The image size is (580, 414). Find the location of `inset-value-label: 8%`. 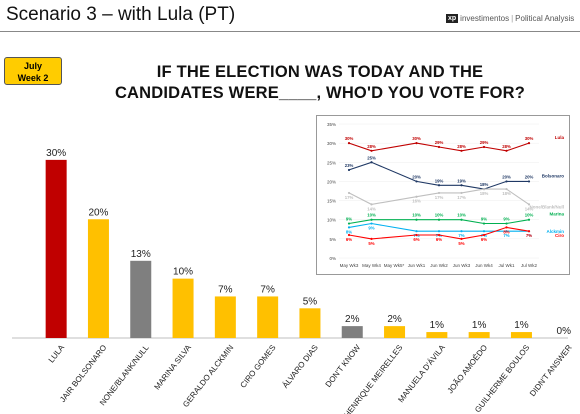

inset-value-label: 8% is located at coordinates (349, 231).